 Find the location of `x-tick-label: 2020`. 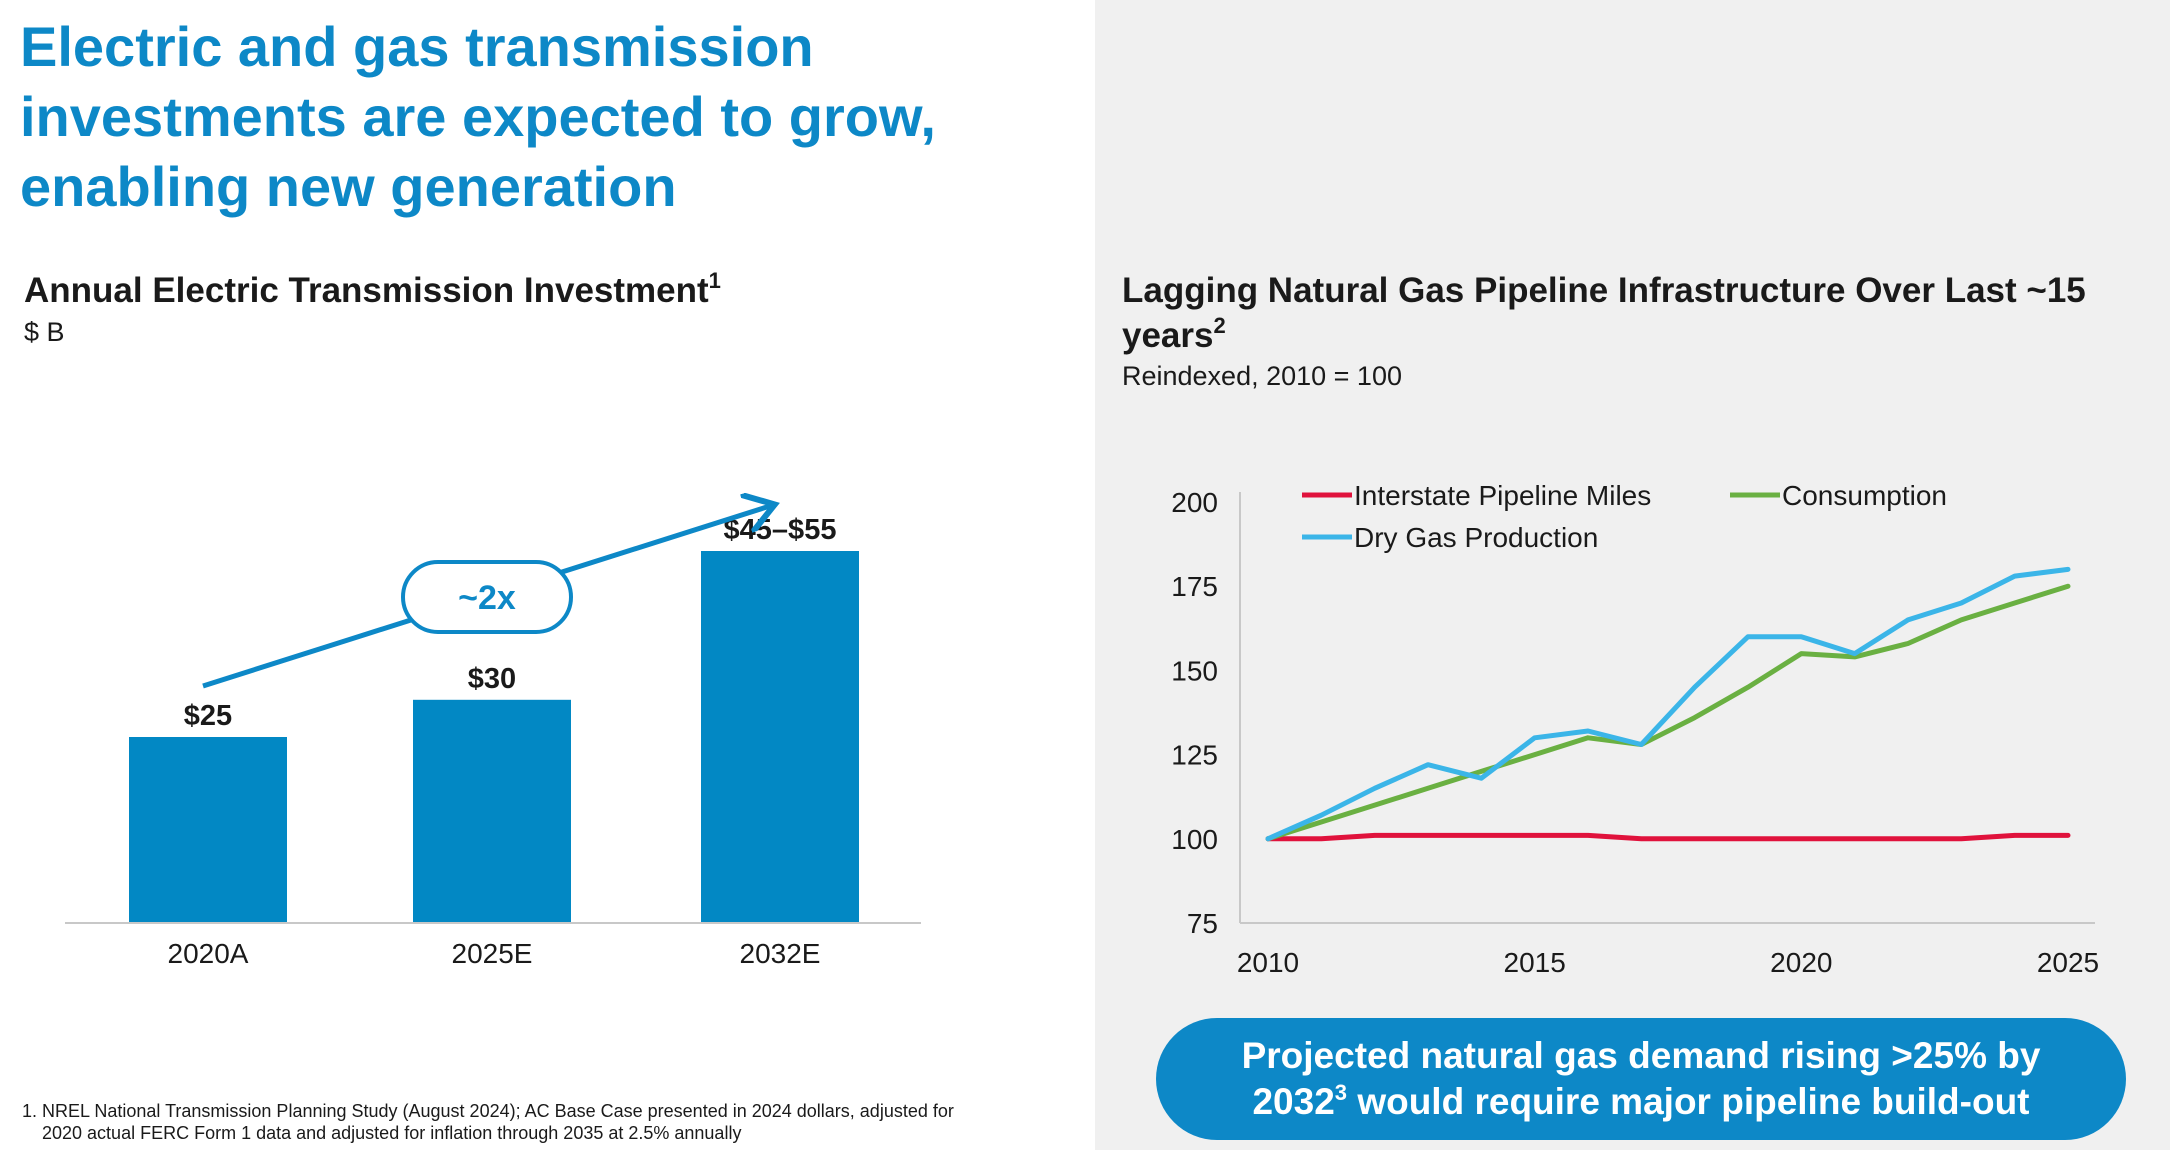

x-tick-label: 2020 is located at coordinates (1801, 962).